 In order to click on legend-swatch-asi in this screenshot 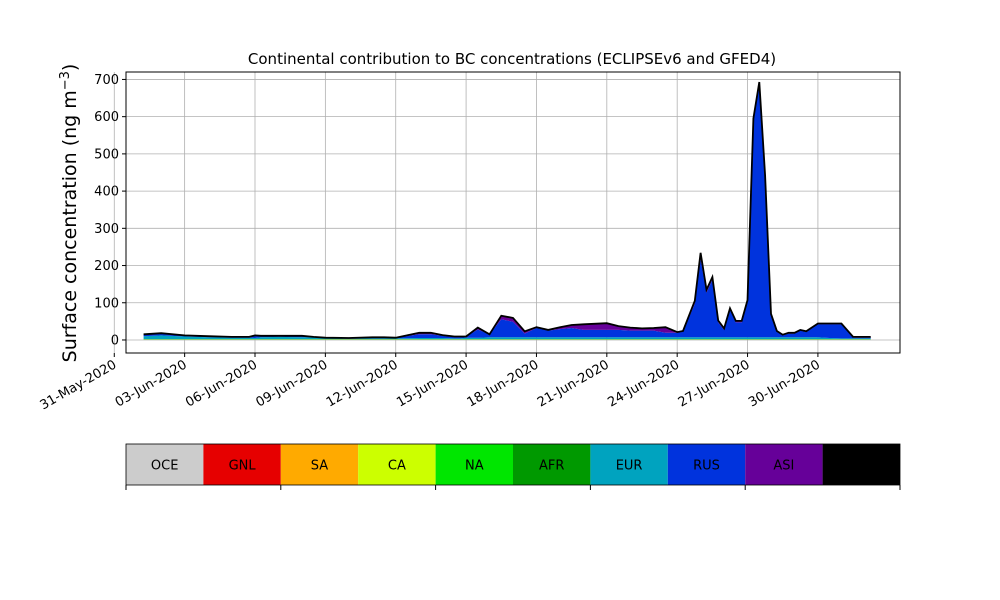, I will do `click(784, 464)`.